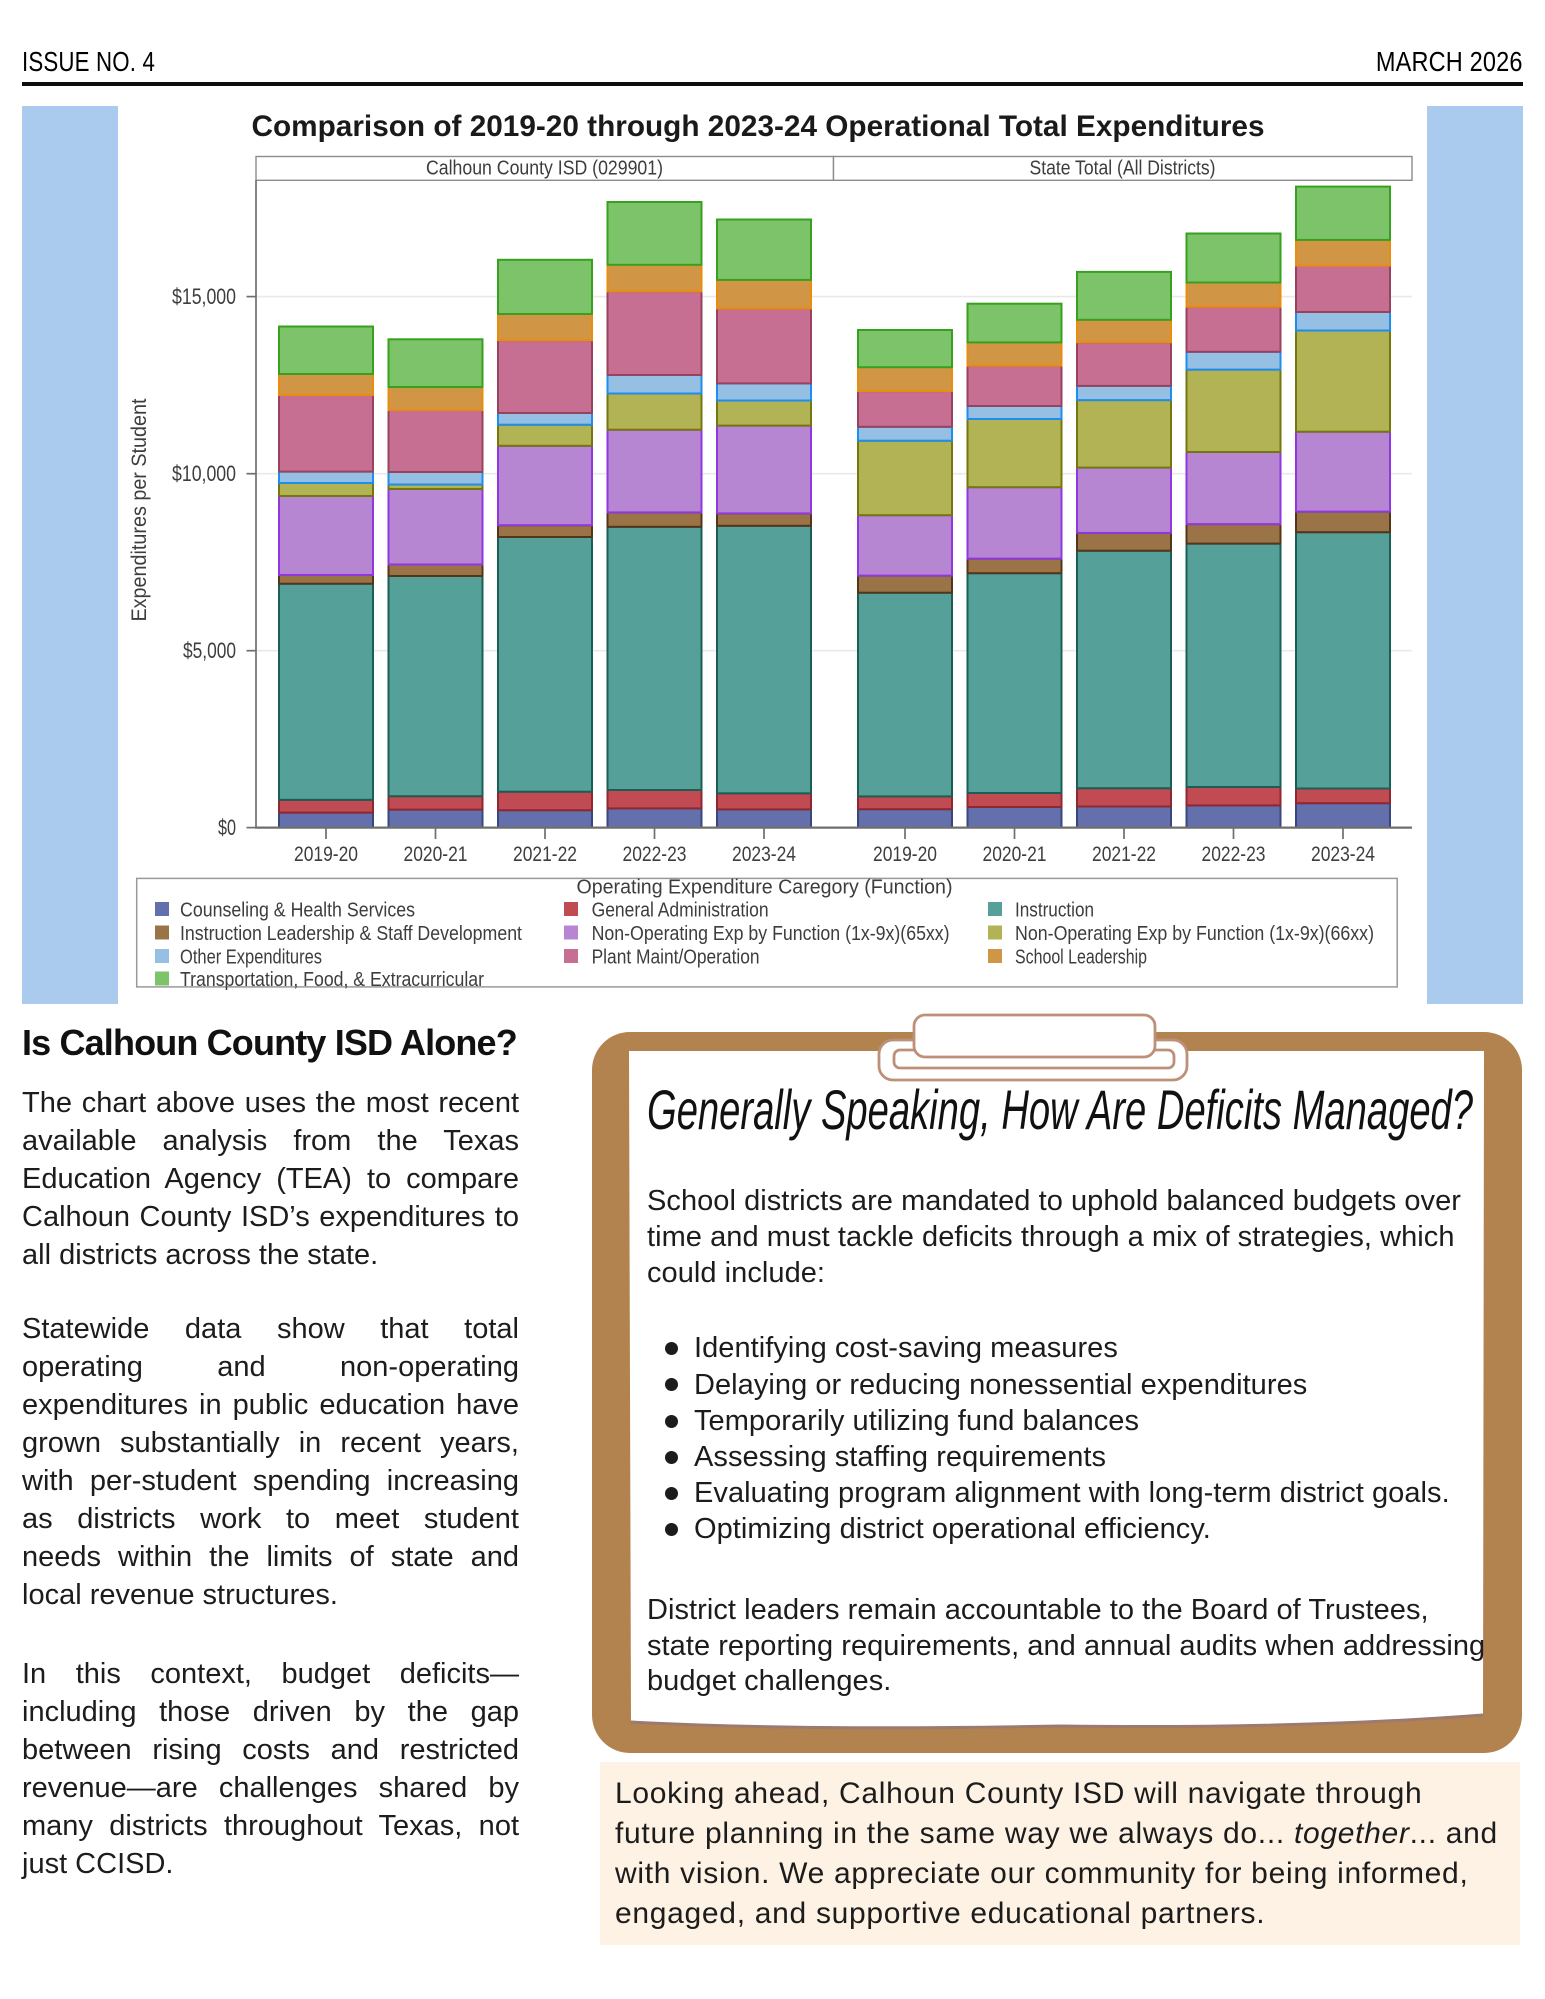 The height and width of the screenshot is (1999, 1545). I want to click on svg-text:Transportation, Food, & Extrac: Transportation, Food, & Extracurricular, so click(332, 980).